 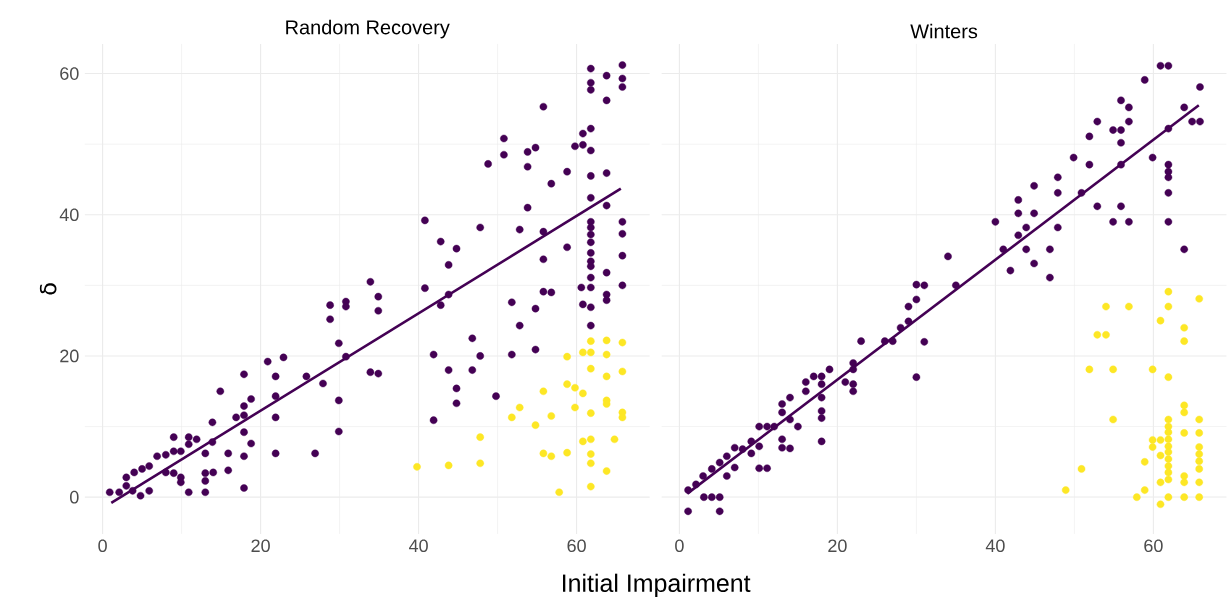 What do you see at coordinates (74, 497) in the screenshot?
I see `y-tick-label: 0` at bounding box center [74, 497].